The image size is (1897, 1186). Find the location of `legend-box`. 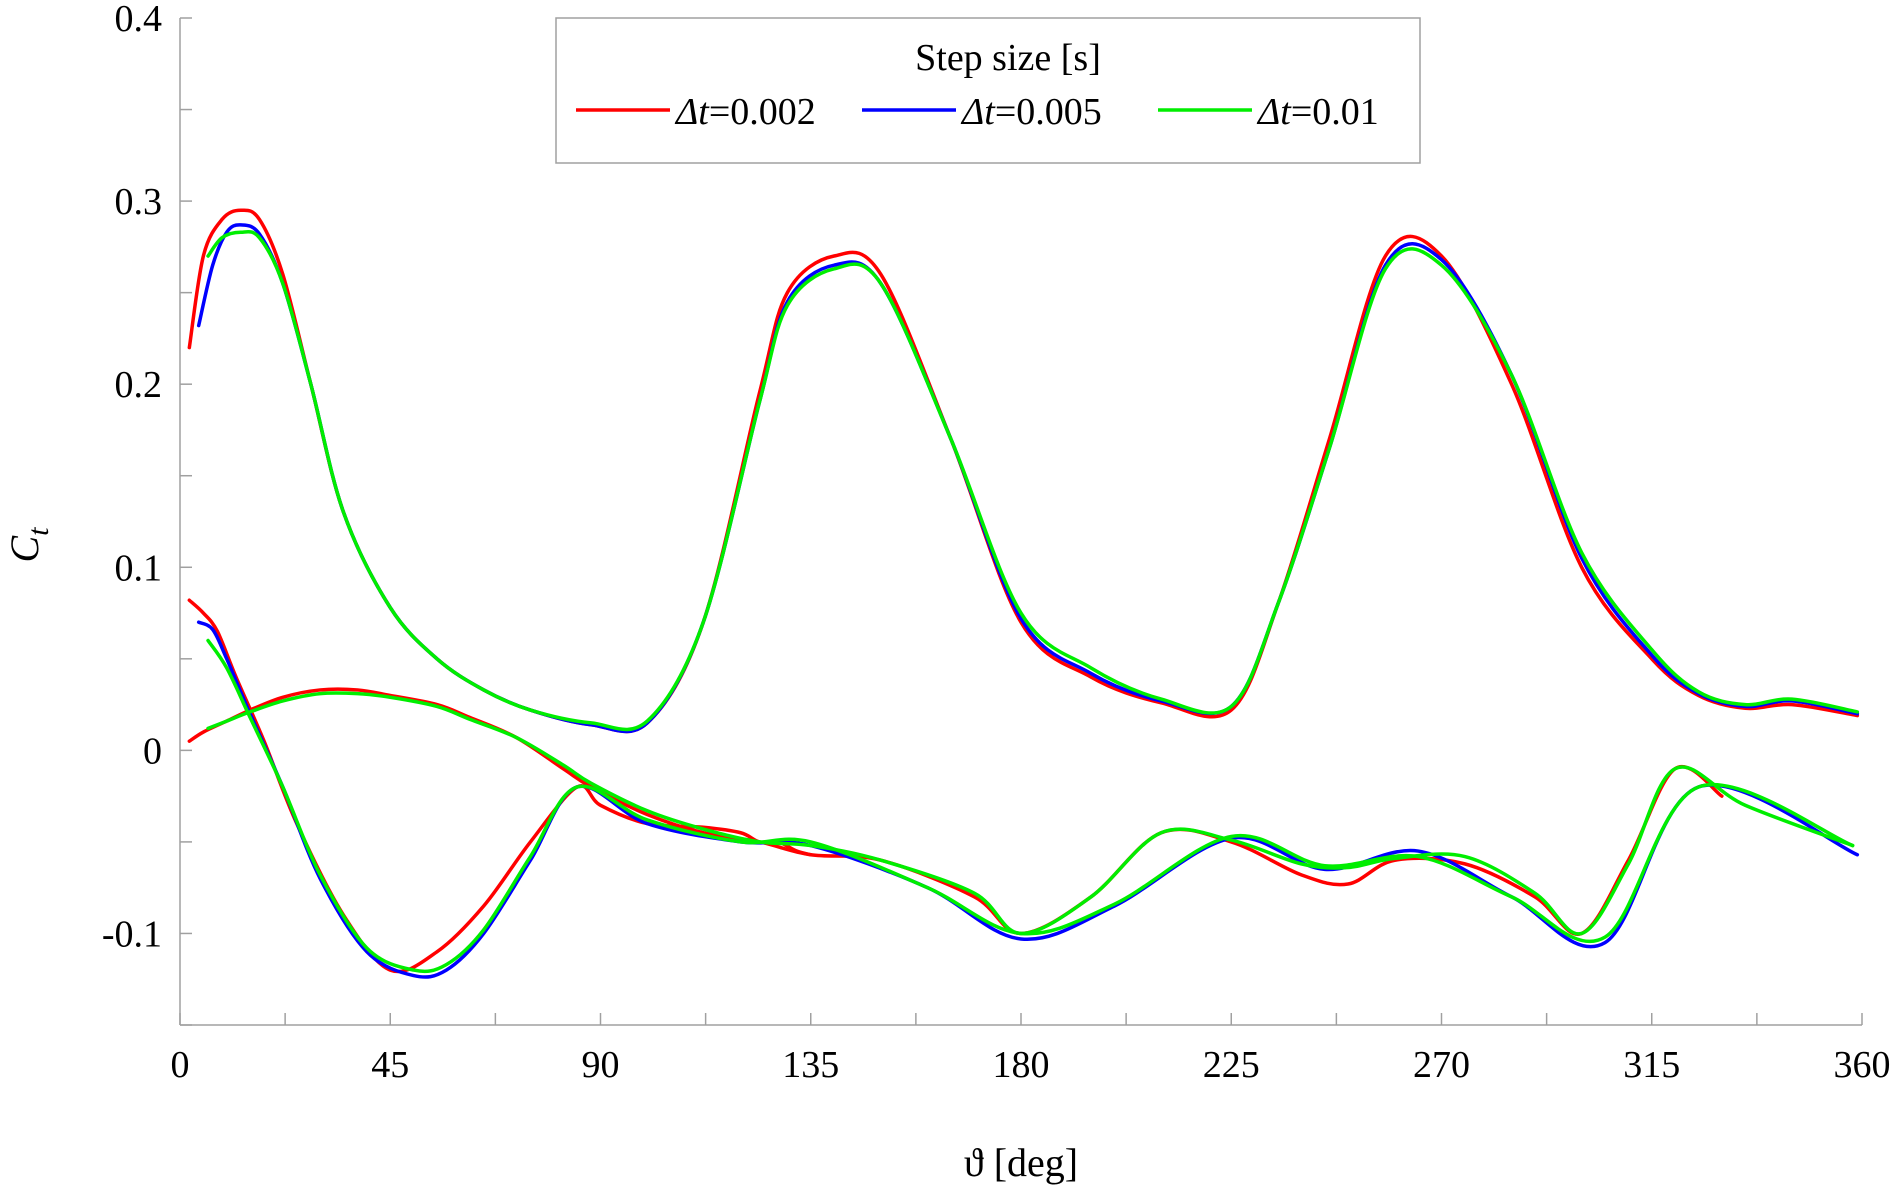

legend-box is located at coordinates (988, 90).